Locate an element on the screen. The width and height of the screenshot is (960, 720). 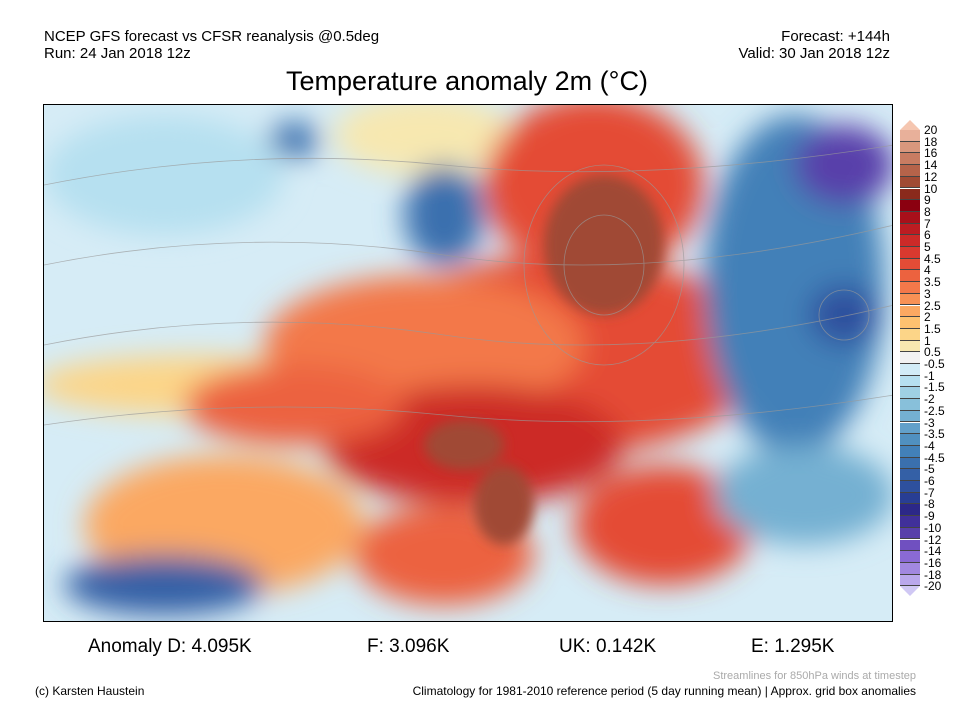
colorbar-tick-label: 3 is located at coordinates (927, 293).